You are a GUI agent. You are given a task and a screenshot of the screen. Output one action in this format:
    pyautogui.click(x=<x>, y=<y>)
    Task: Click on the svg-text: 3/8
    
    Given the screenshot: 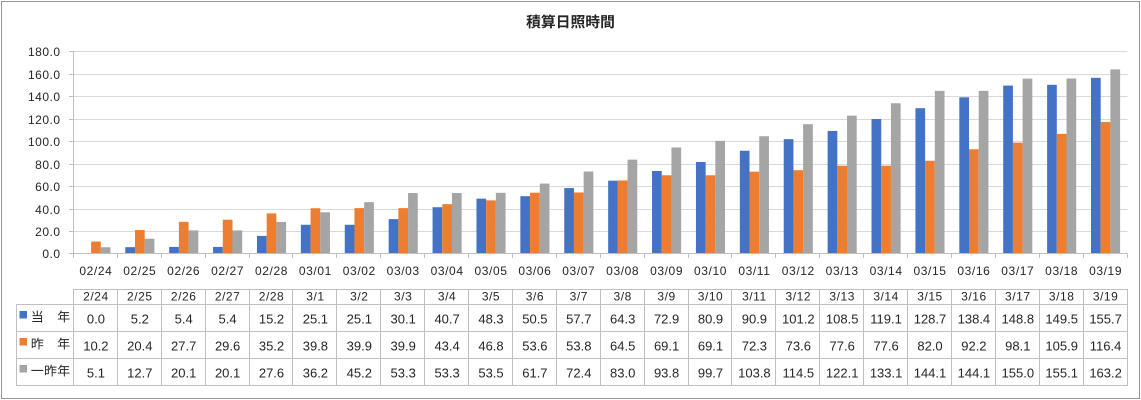 What is the action you would take?
    pyautogui.click(x=623, y=297)
    